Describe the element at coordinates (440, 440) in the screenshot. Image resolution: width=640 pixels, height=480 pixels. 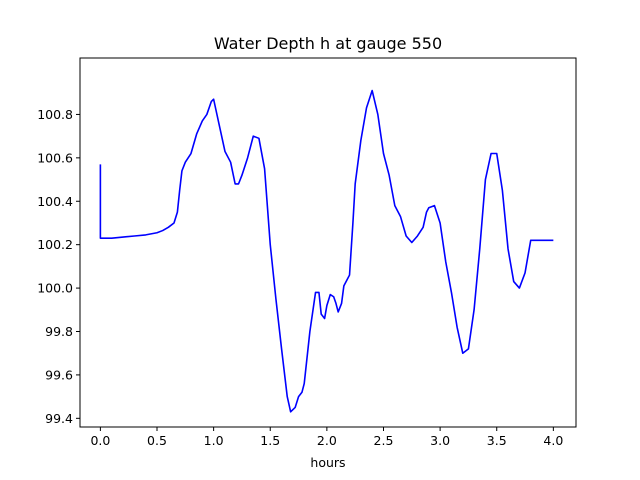
I see `x-tick-label: 3.0` at that location.